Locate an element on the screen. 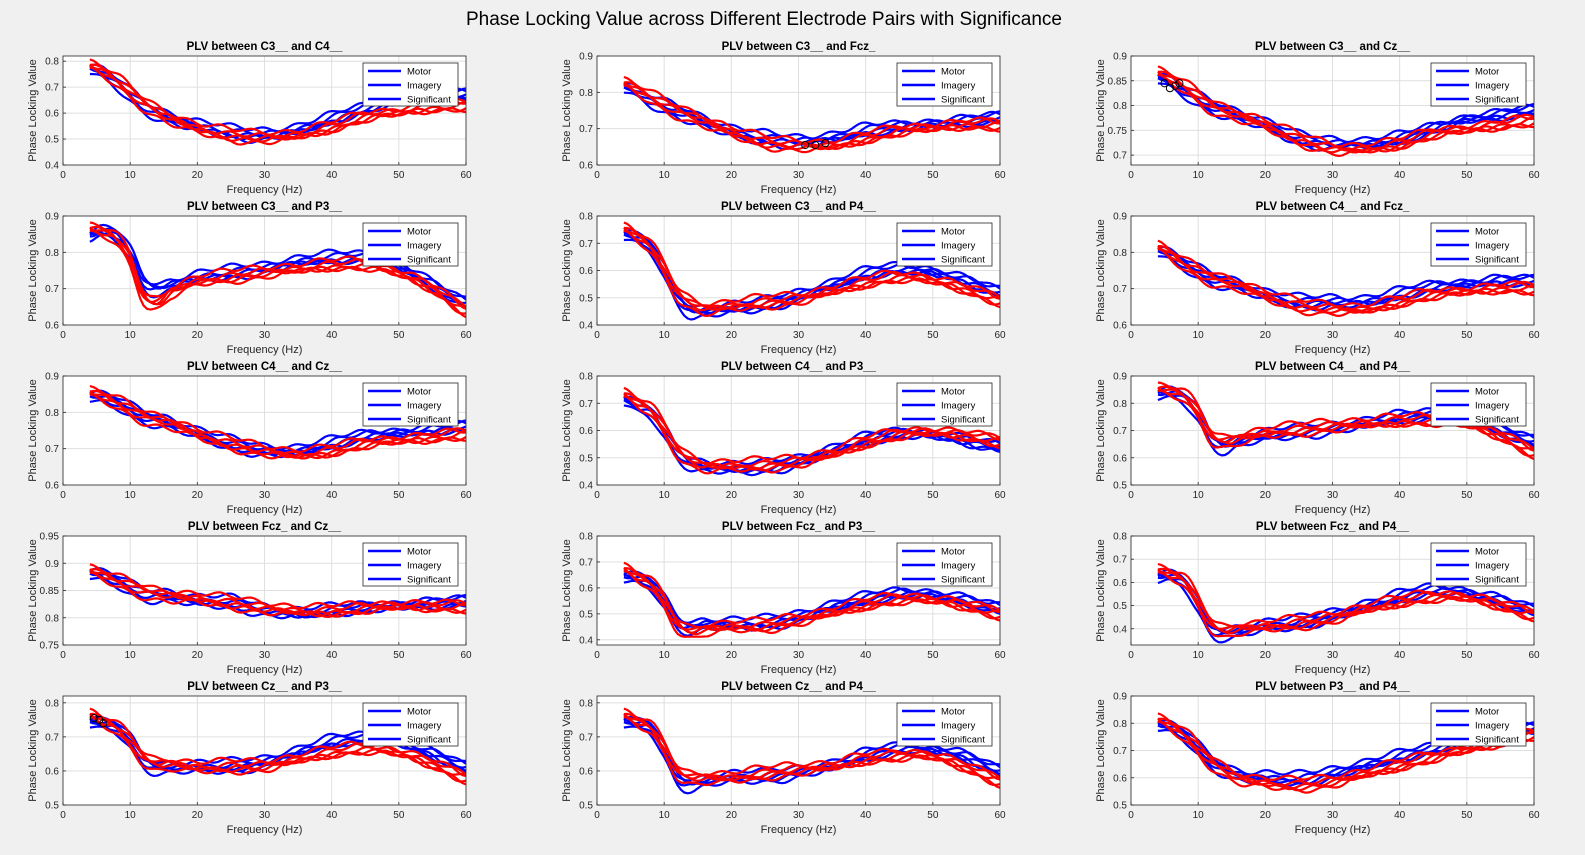  y-tick-label: 0.6 is located at coordinates (52, 326).